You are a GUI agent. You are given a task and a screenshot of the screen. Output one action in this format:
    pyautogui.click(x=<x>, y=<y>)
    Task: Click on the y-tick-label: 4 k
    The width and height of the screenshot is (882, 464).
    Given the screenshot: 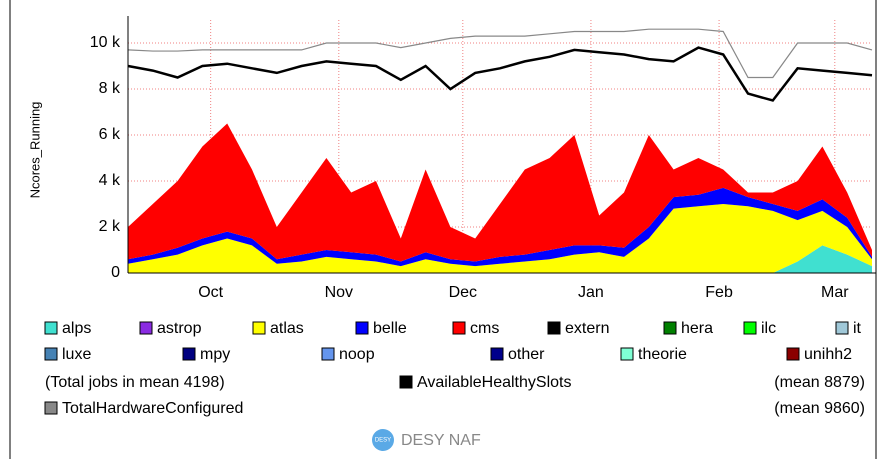 What is the action you would take?
    pyautogui.click(x=110, y=180)
    